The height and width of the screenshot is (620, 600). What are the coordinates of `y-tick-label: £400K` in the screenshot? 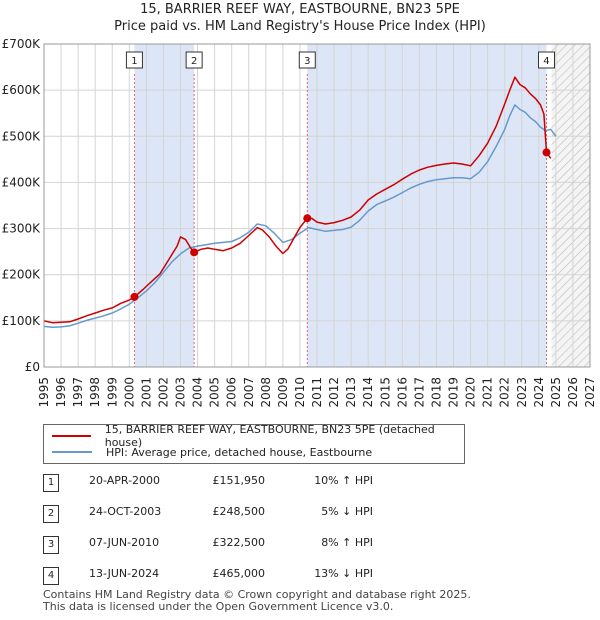 It's located at (22, 182).